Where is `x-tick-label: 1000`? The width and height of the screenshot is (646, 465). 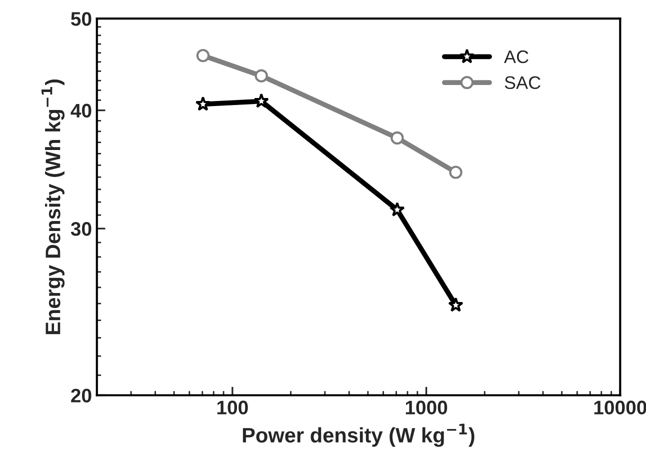
x-tick-label: 1000 is located at coordinates (427, 407).